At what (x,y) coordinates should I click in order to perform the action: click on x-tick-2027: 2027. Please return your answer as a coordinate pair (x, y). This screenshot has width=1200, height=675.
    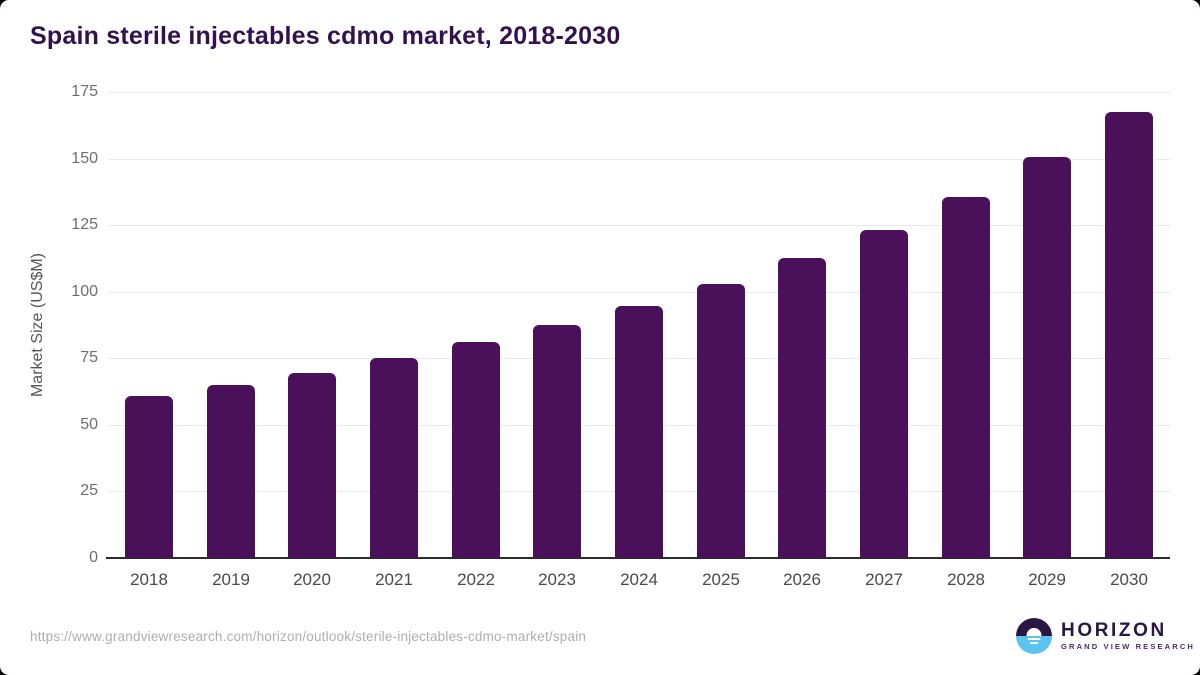
    Looking at the image, I should click on (884, 579).